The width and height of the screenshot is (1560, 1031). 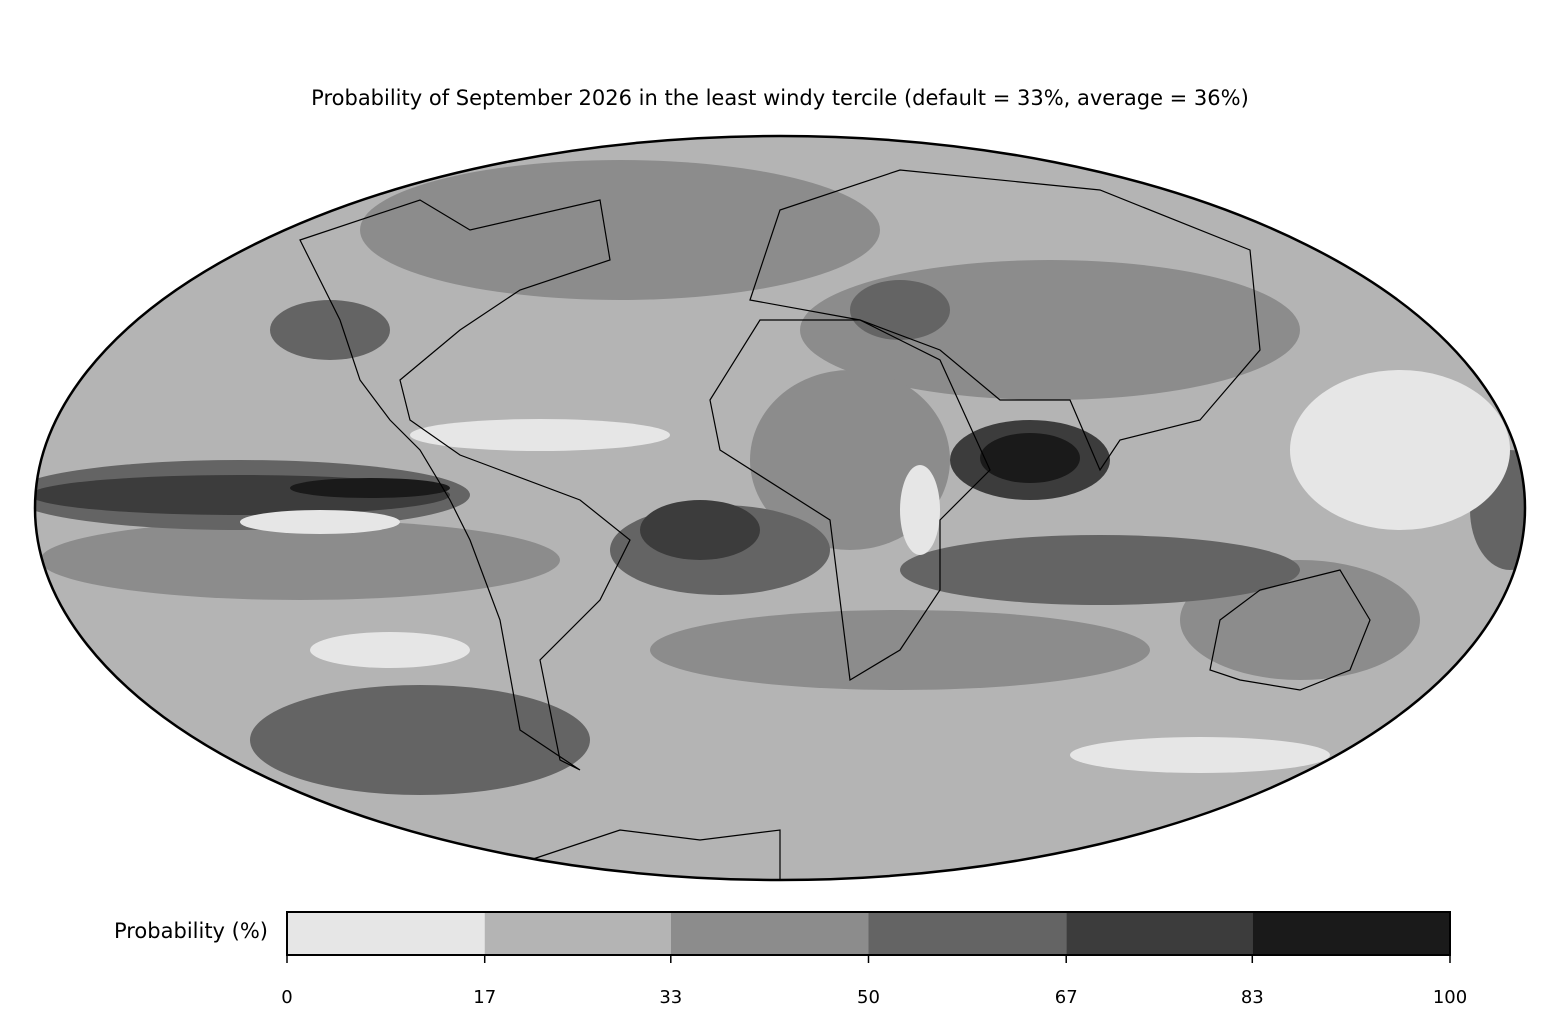 What do you see at coordinates (1066, 997) in the screenshot?
I see `colorbar-tick-label: 67` at bounding box center [1066, 997].